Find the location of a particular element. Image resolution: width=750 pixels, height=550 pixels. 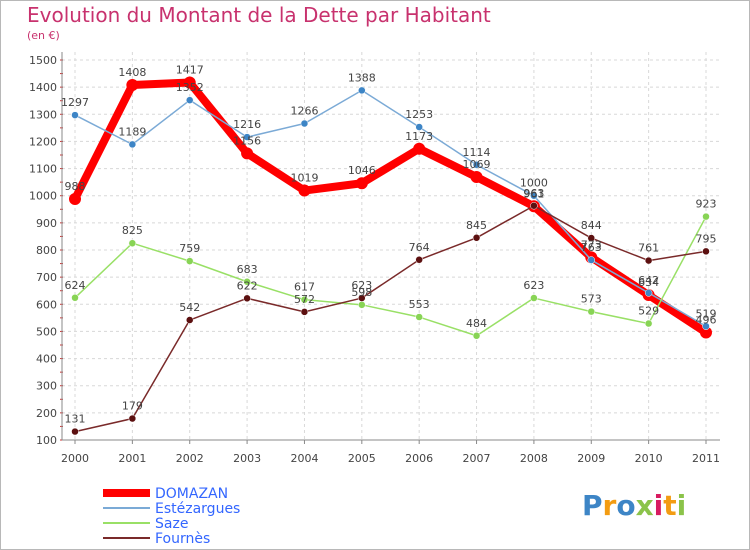

data-label-domazan: 773 is located at coordinates (591, 244).